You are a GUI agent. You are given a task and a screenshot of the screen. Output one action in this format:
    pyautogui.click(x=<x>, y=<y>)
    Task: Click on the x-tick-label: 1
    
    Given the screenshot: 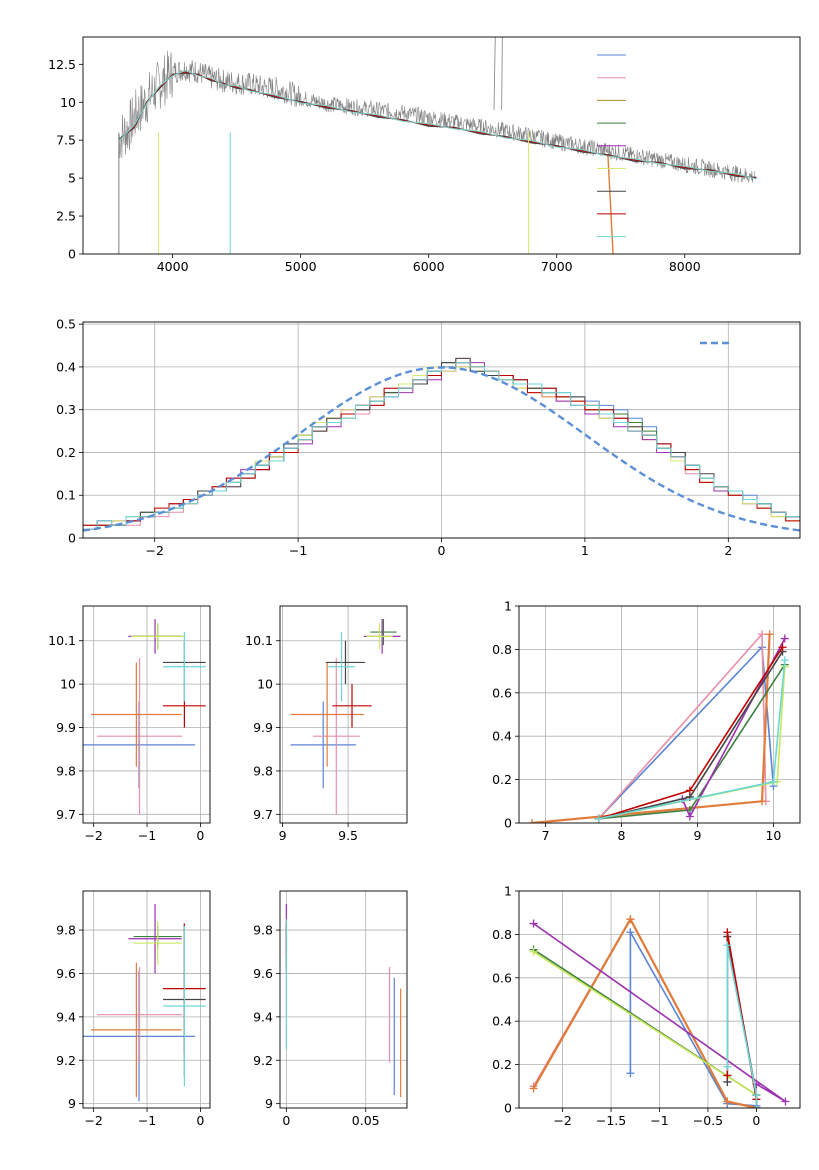 What is the action you would take?
    pyautogui.click(x=585, y=550)
    